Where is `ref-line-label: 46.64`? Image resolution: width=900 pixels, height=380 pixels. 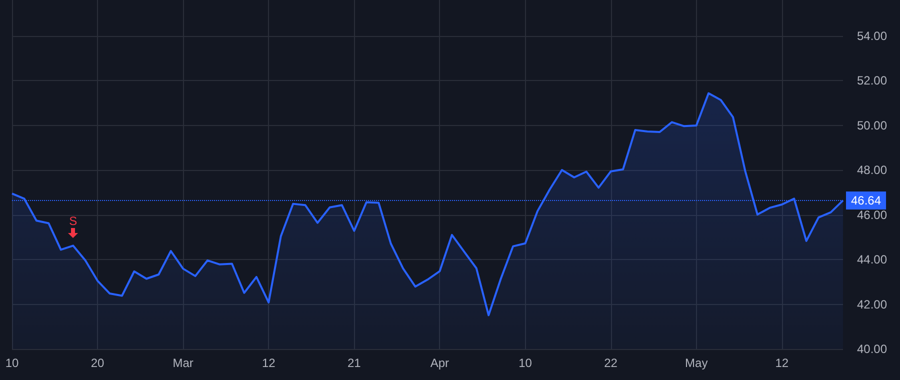
ref-line-label: 46.64 is located at coordinates (866, 200).